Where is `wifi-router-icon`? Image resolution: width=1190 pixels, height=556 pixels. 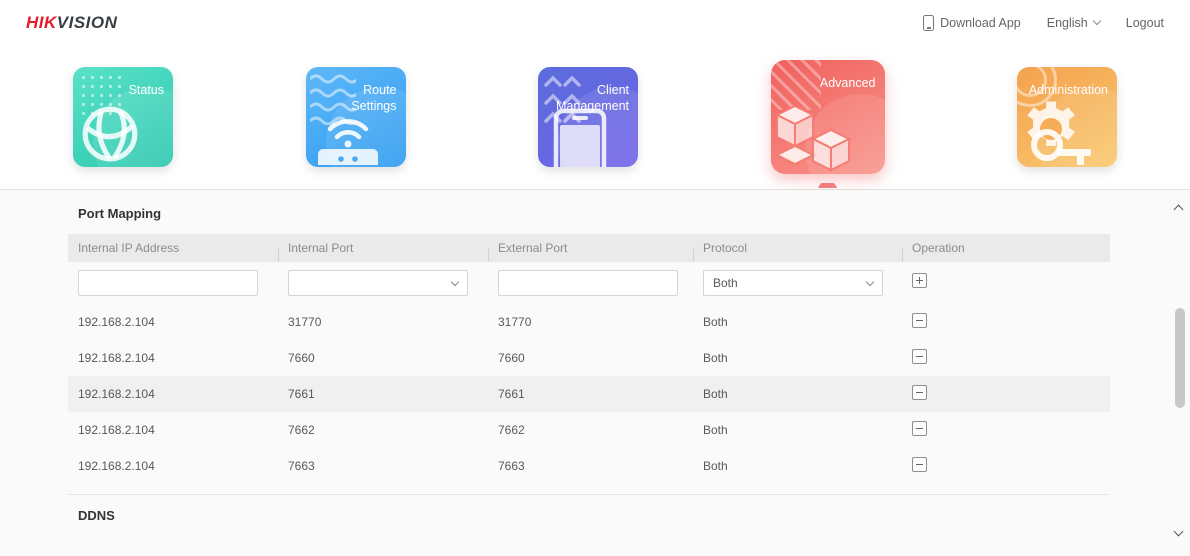 wifi-router-icon is located at coordinates (347, 142).